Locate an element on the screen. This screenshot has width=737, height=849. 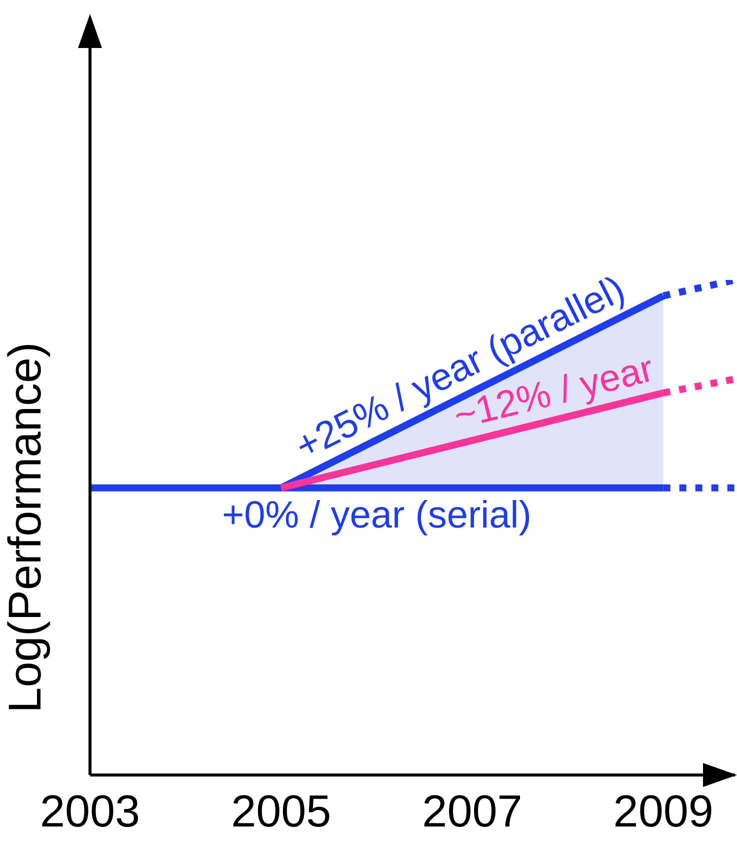
y-axis-title: Log(Performance) is located at coordinates (25, 527).